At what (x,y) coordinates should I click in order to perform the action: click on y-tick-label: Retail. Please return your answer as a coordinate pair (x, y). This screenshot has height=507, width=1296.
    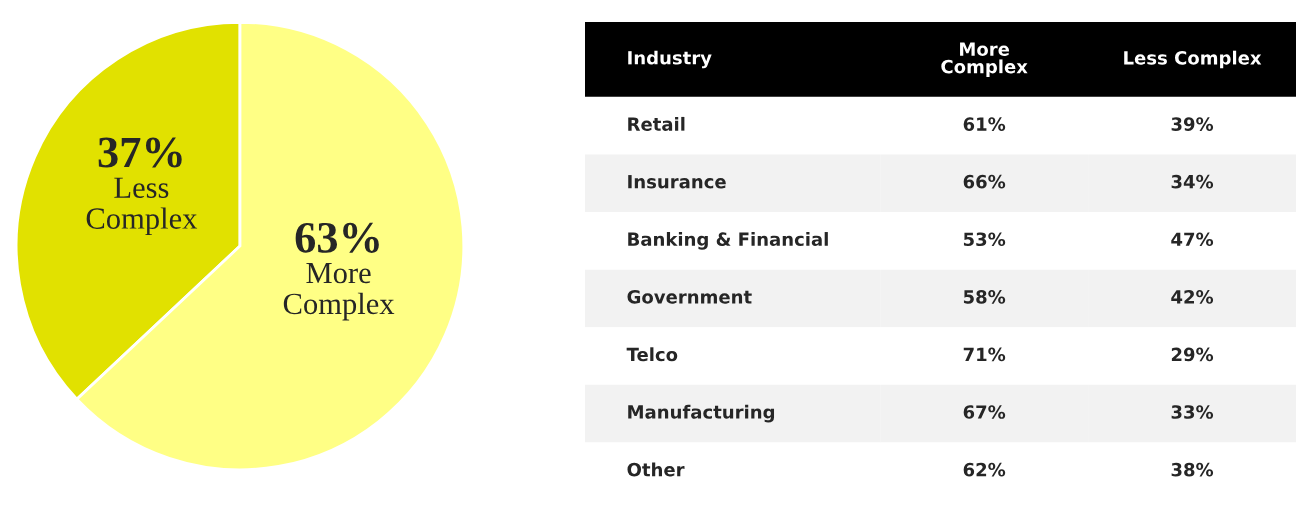
    Looking at the image, I should click on (656, 123).